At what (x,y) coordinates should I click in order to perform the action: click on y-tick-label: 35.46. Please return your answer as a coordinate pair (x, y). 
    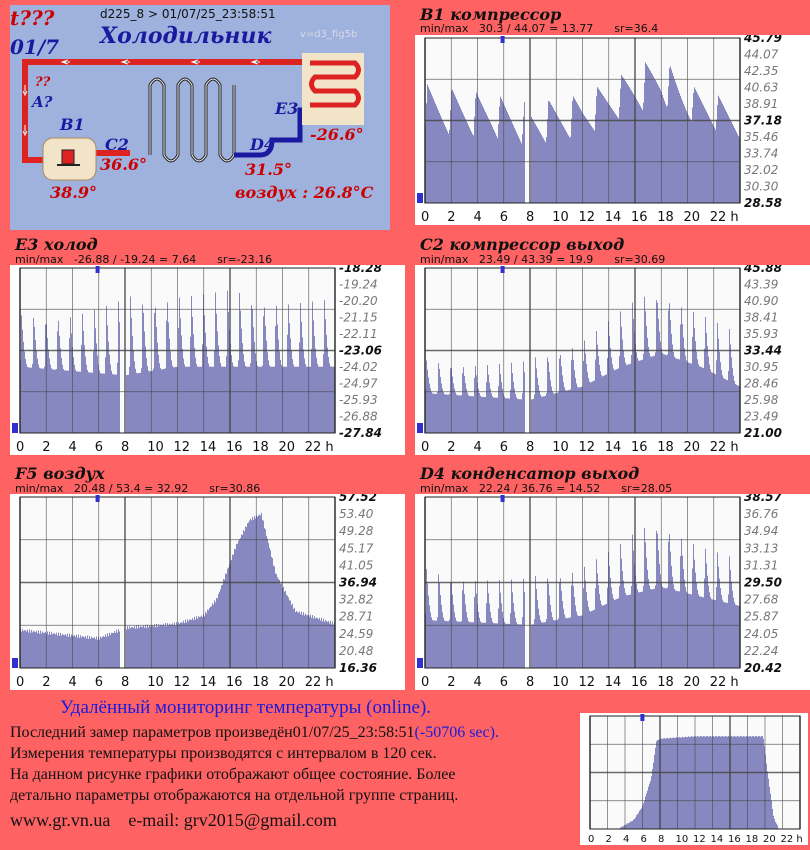
    Looking at the image, I should click on (761, 137).